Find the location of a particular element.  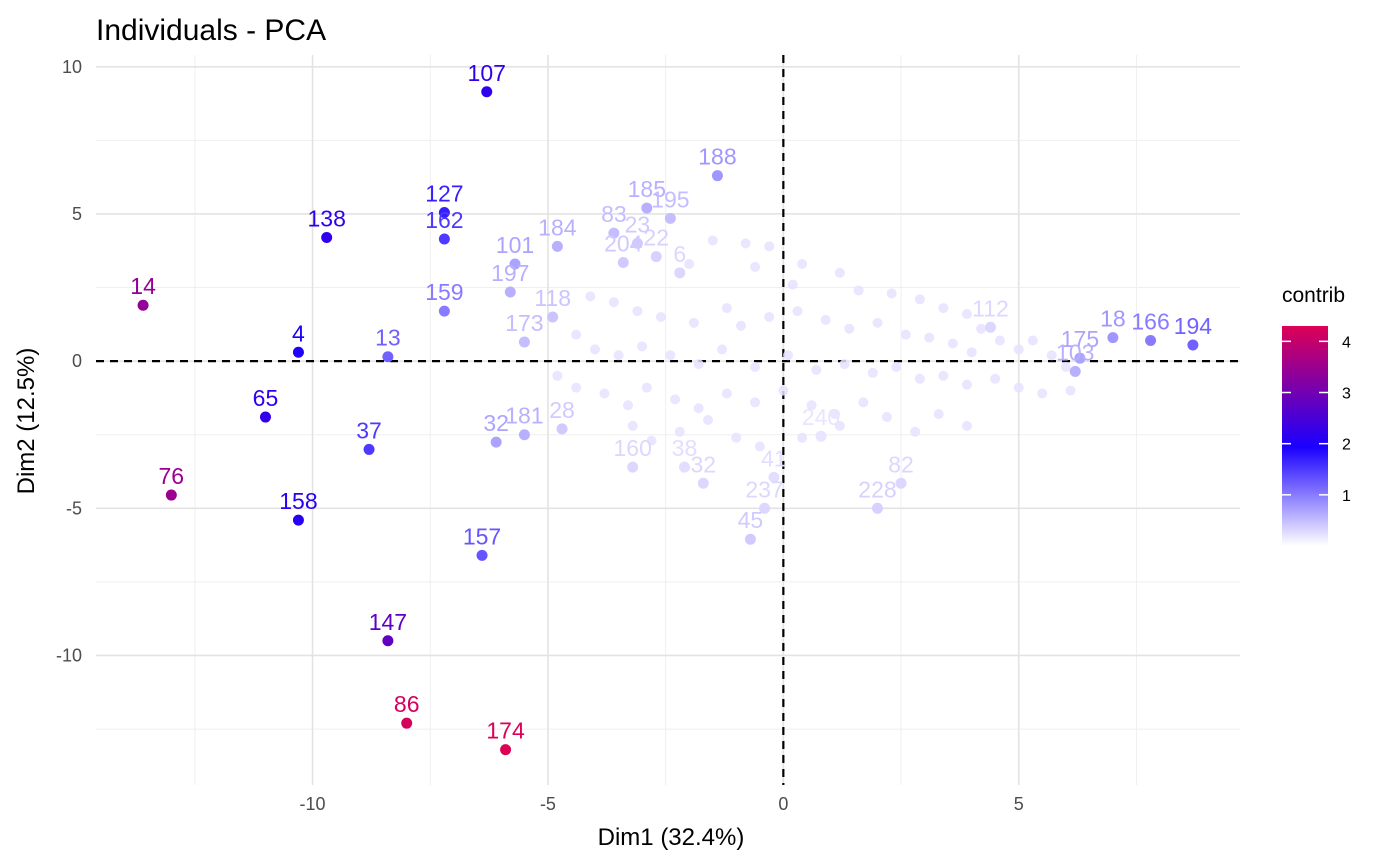

point-label: 86 is located at coordinates (407, 704).